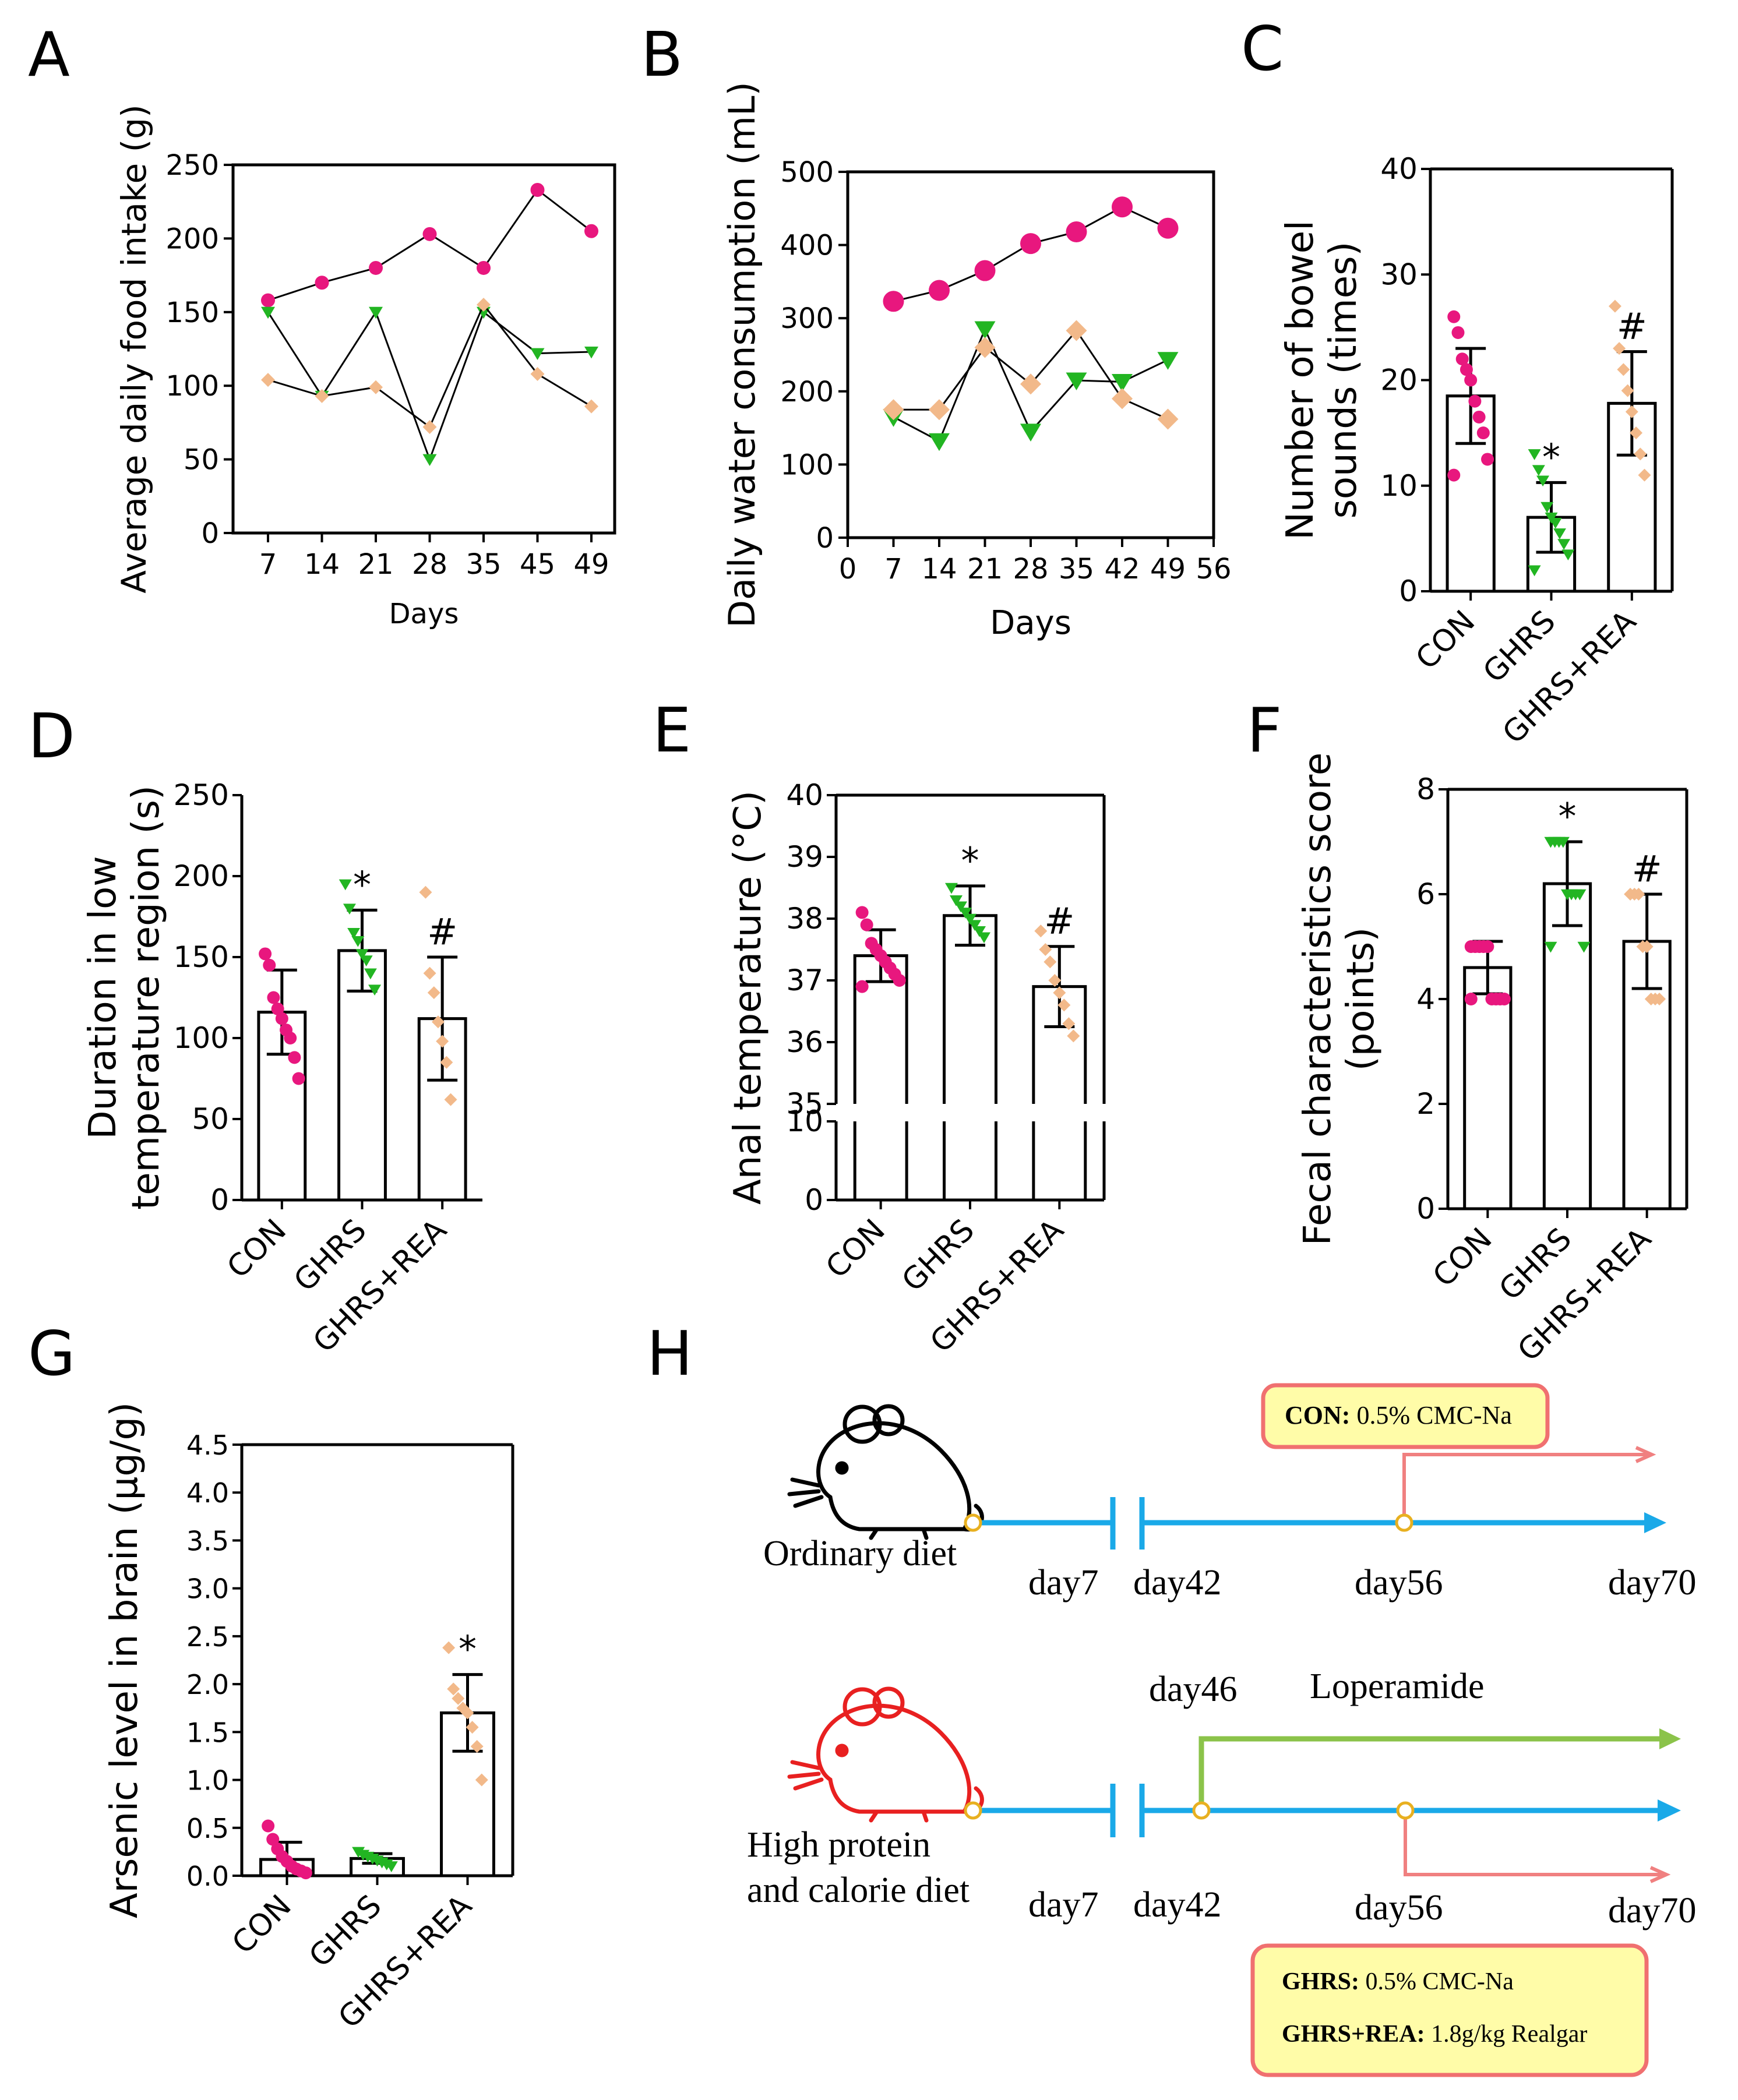 The image size is (1738, 2100). I want to click on y-tick-label: 4.5, so click(207, 1445).